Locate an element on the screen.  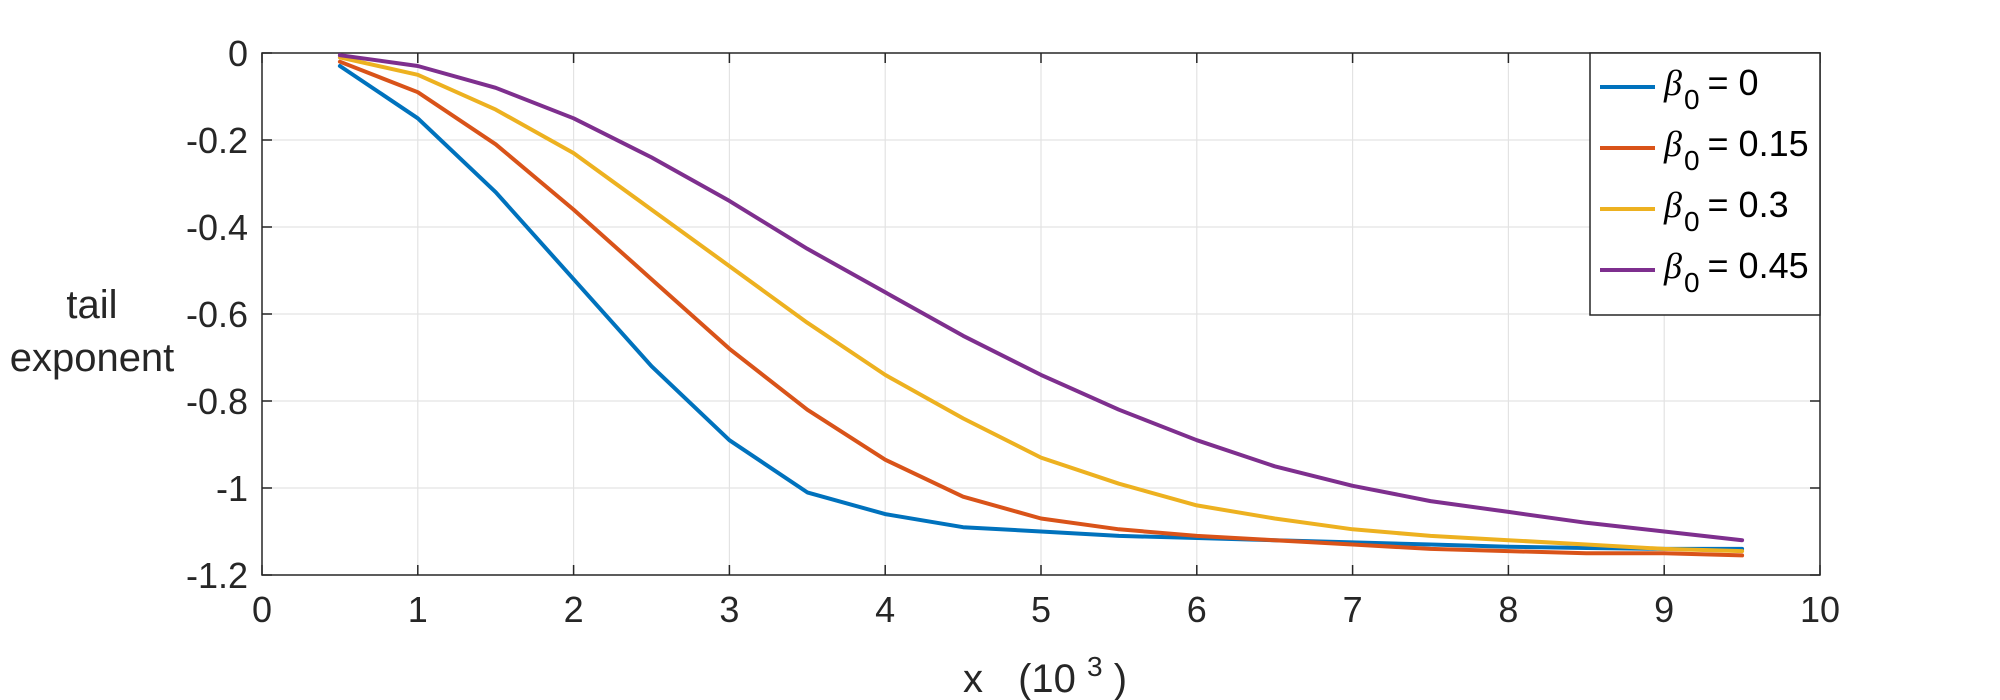
legend-label-0: β0 = 0 is located at coordinates (1711, 88).